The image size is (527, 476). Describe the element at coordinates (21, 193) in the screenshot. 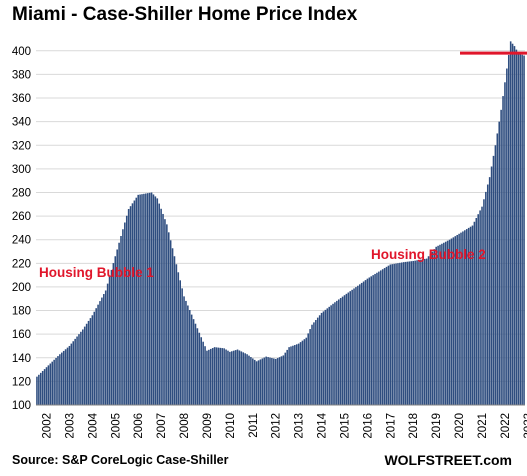

I see `y-tick-label: 280` at that location.